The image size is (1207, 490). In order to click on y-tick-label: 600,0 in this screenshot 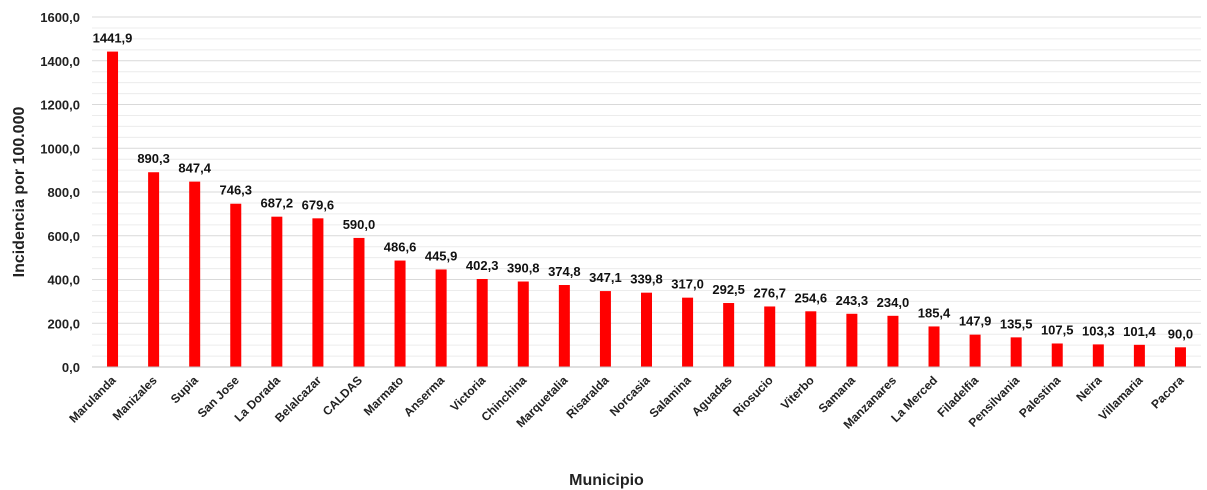, I will do `click(63, 236)`.